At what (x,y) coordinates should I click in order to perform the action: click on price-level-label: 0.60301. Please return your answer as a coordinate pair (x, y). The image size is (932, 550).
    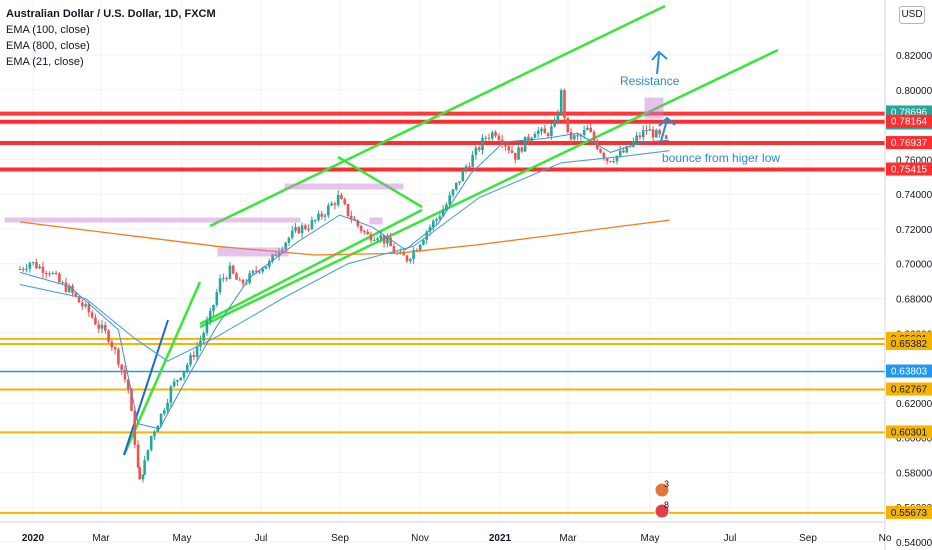
    Looking at the image, I should click on (909, 432).